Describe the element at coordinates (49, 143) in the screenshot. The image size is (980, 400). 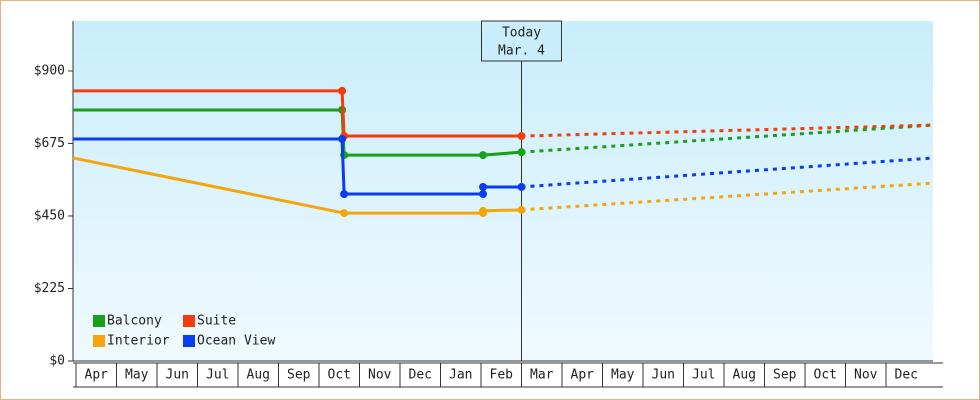
I see `y-tick-label: $675` at that location.